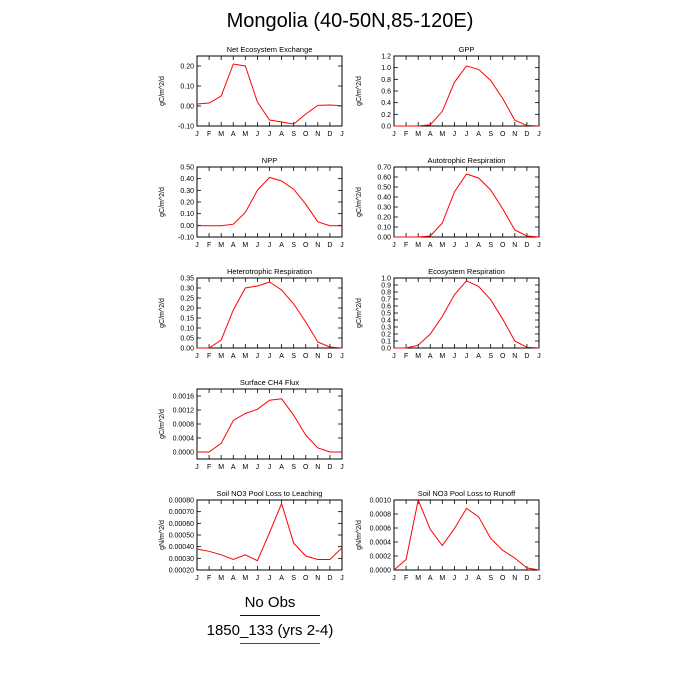 The image size is (700, 700). Describe the element at coordinates (384, 168) in the screenshot. I see `y-tick-label: 0.70` at that location.